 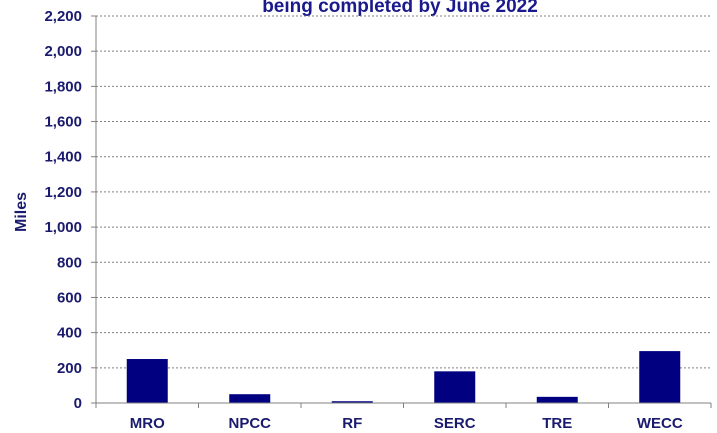 What do you see at coordinates (400, 8) in the screenshot?
I see `chart-title: being completed by June 2022` at bounding box center [400, 8].